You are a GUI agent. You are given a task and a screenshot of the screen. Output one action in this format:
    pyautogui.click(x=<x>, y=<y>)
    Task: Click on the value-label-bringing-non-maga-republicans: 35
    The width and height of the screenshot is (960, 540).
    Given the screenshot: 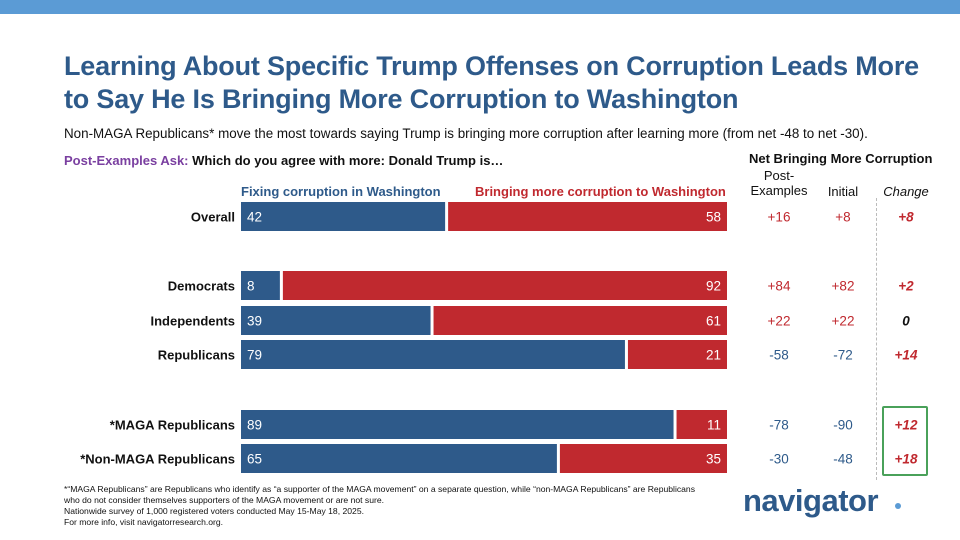 What is the action you would take?
    pyautogui.click(x=713, y=459)
    